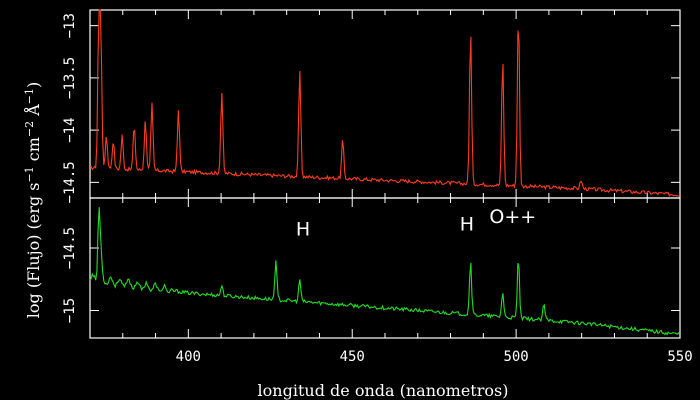 The width and height of the screenshot is (700, 400). Describe the element at coordinates (70, 78) in the screenshot. I see `y-tick-label: −13.5` at that location.